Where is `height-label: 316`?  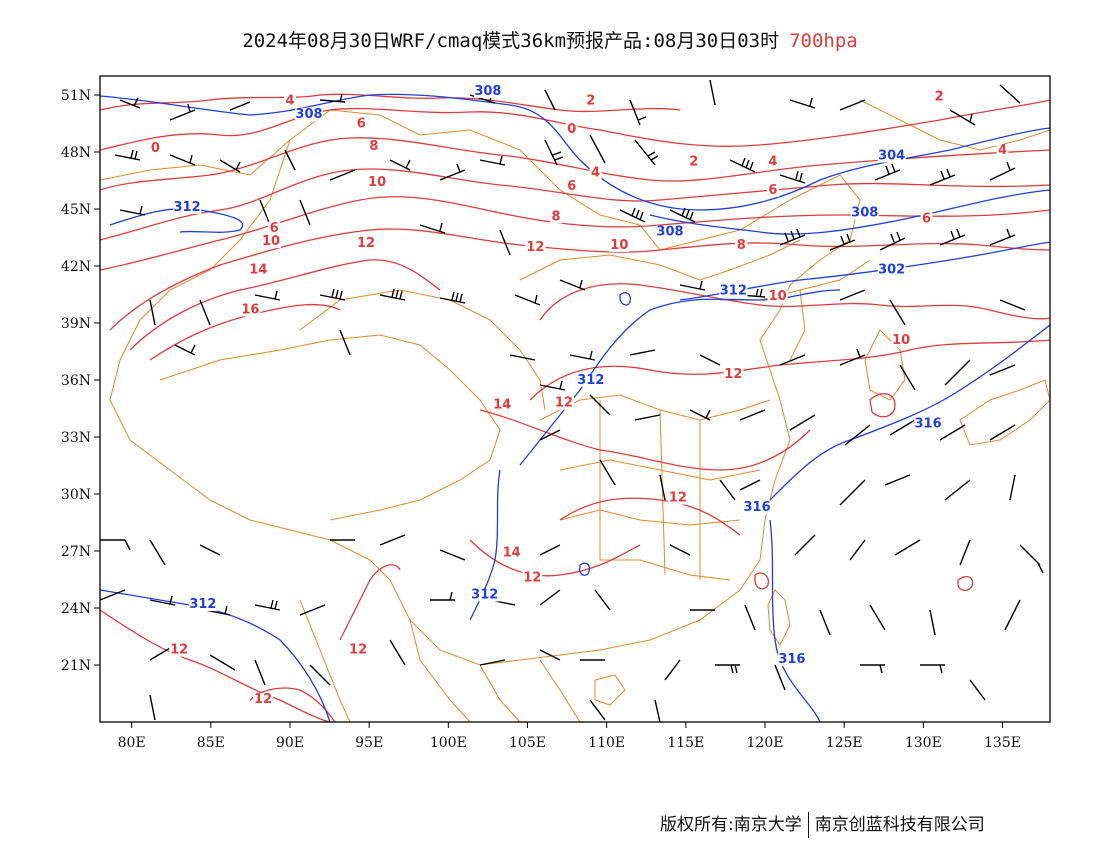
height-label: 316 is located at coordinates (928, 424).